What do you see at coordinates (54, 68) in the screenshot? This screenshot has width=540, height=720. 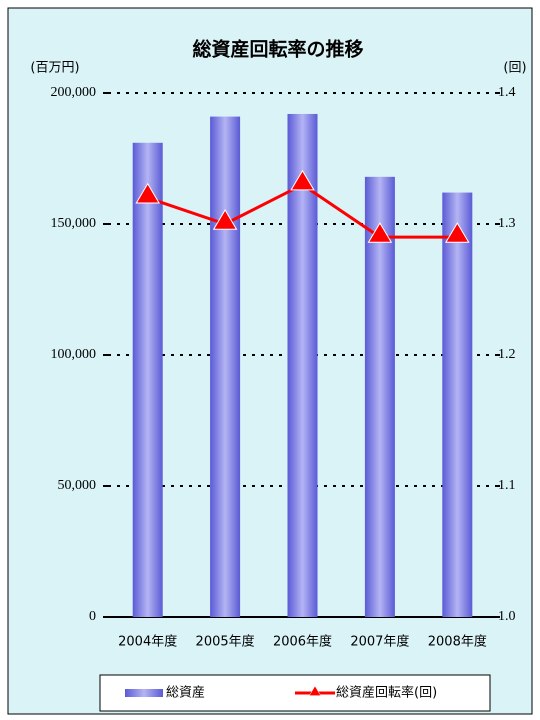 I see `y-axis-label: (百万円)` at bounding box center [54, 68].